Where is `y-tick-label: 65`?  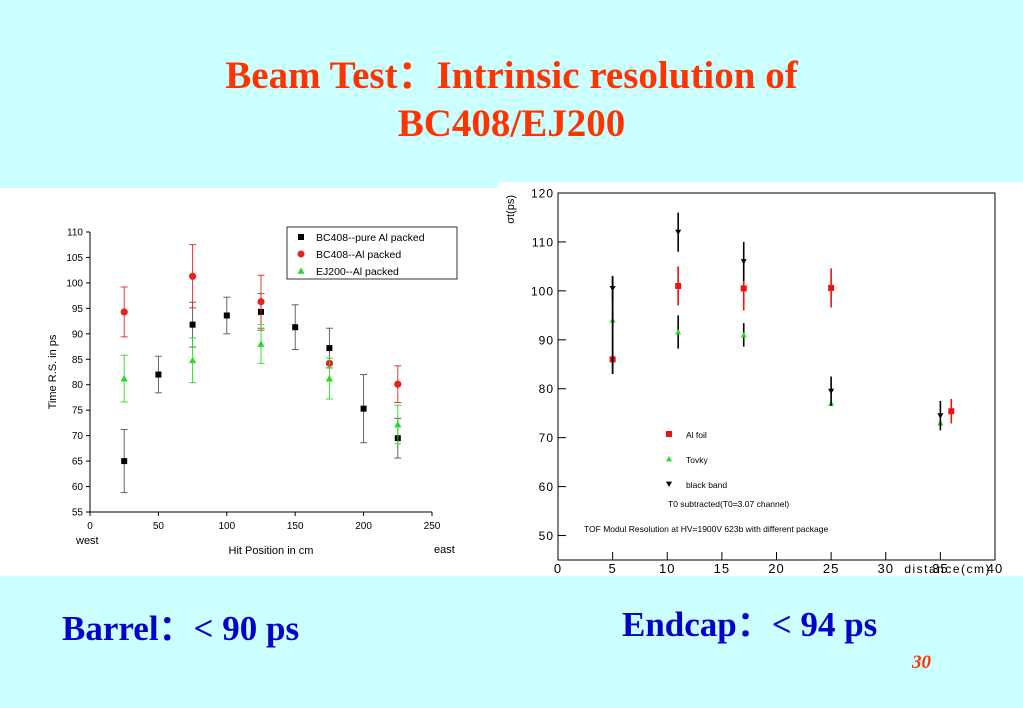 y-tick-label: 65 is located at coordinates (78, 462).